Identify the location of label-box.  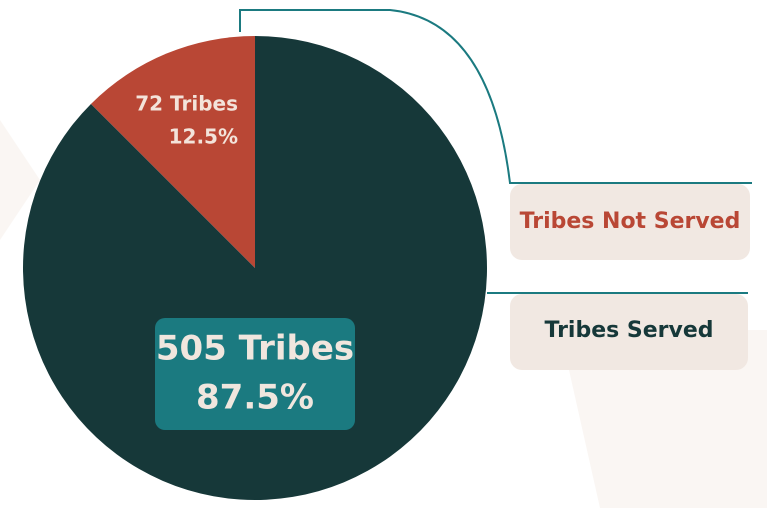
(255, 374).